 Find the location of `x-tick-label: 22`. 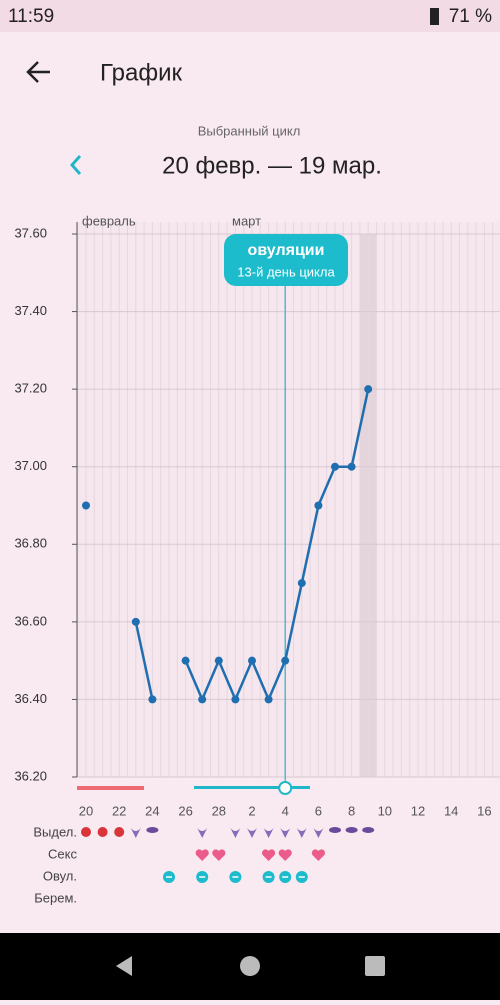

x-tick-label: 22 is located at coordinates (119, 810).